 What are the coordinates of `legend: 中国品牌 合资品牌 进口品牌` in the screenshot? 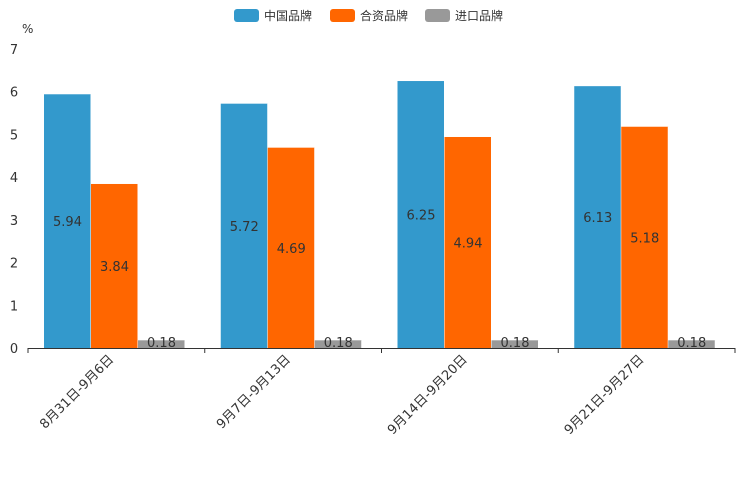 It's located at (368, 15).